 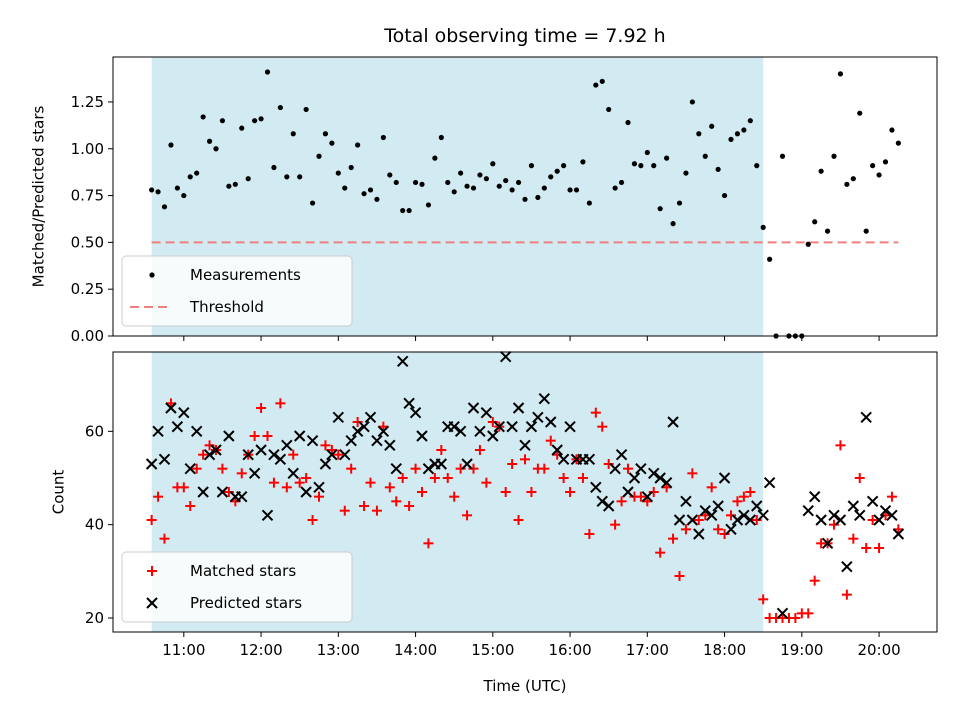 I want to click on ratio-y-ticks: 0.00 0.25 0.50 0.75 1.00 1.25, so click(x=92, y=219).